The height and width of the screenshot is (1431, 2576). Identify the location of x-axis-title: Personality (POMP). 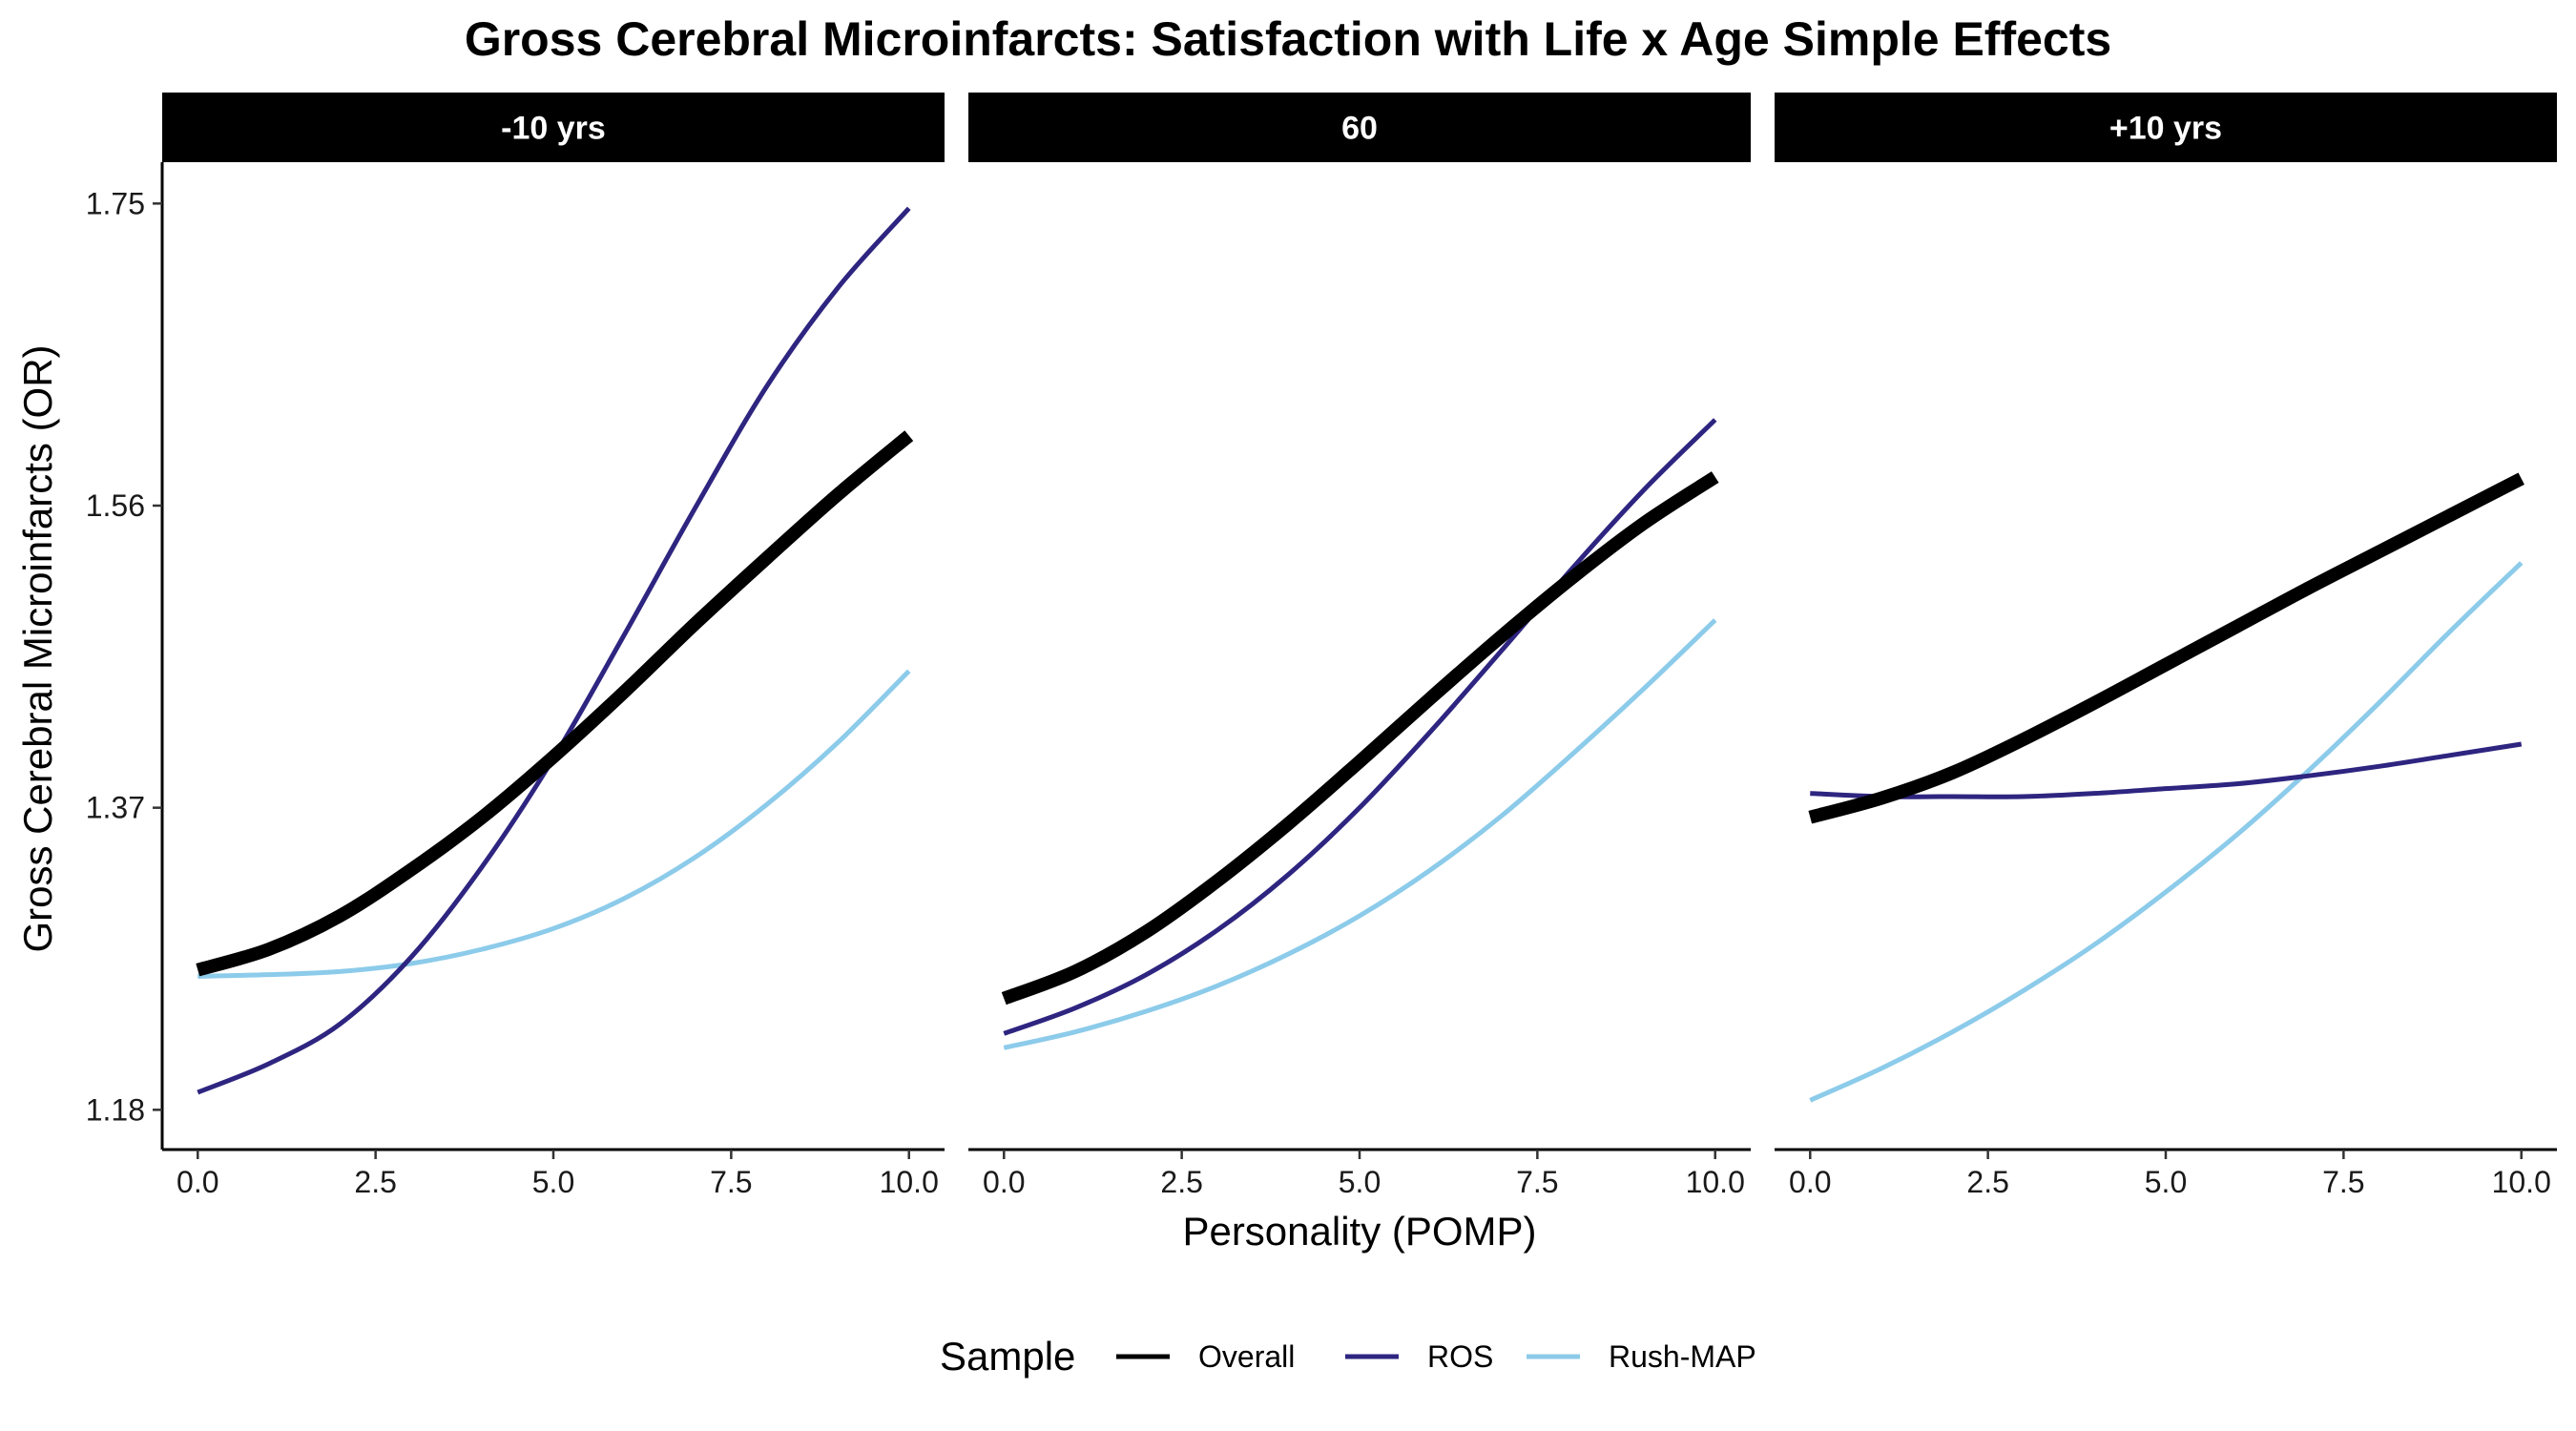
(1359, 1231).